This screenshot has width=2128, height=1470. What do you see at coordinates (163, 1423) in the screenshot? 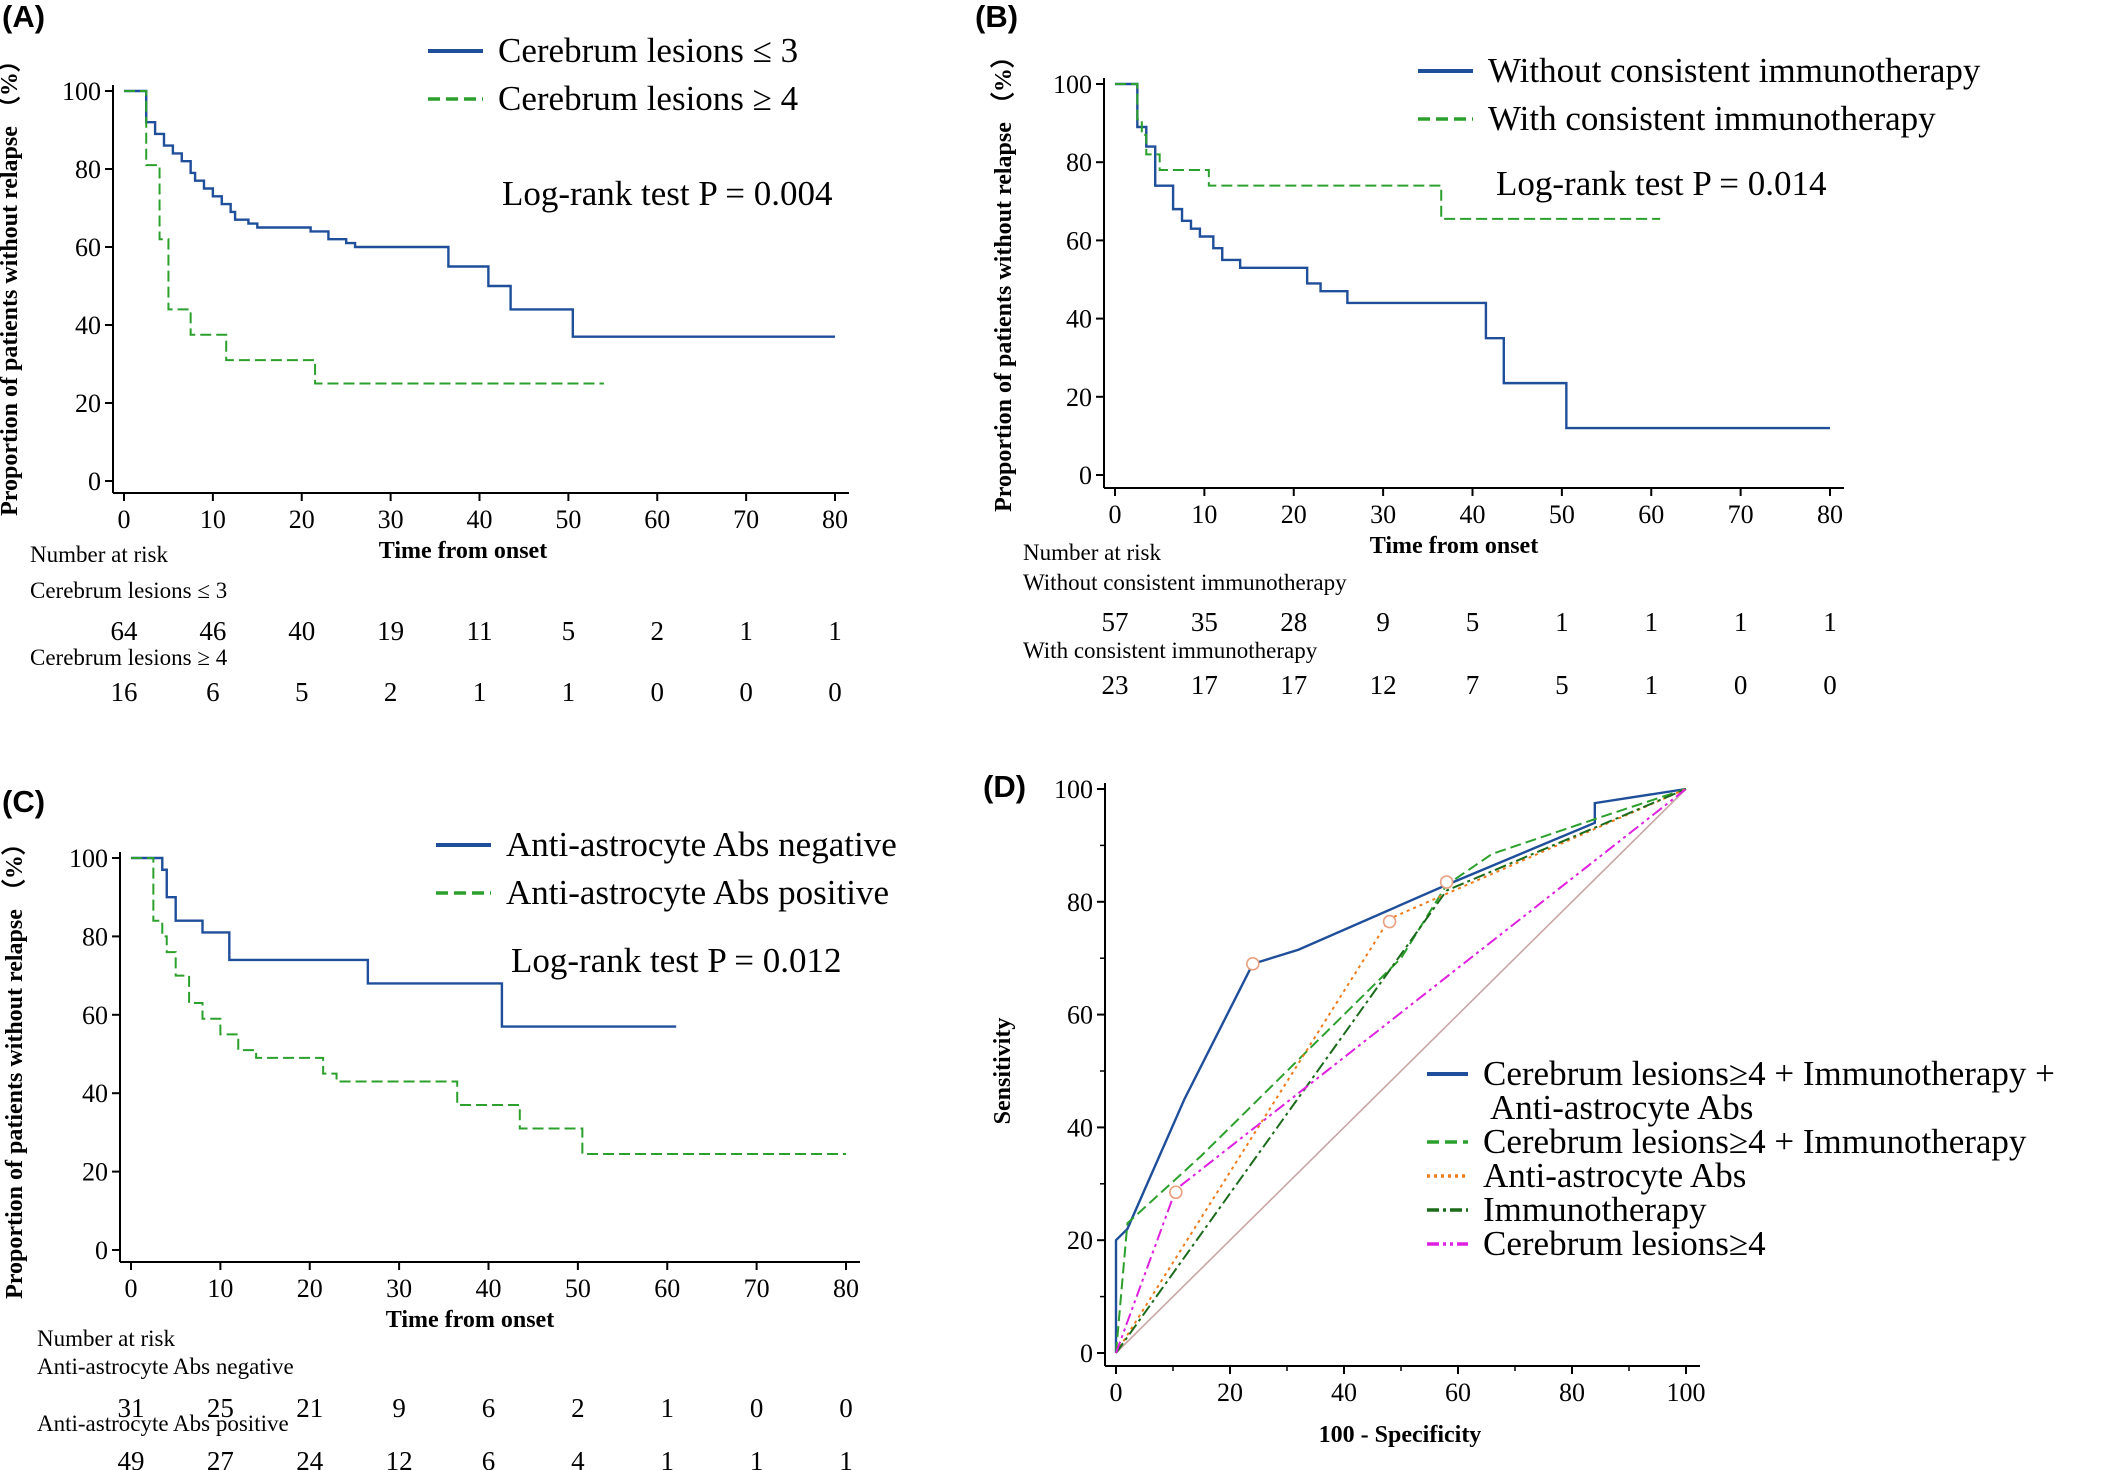
I see `risk-group-label-2: Anti-astrocyte Abs positive` at bounding box center [163, 1423].